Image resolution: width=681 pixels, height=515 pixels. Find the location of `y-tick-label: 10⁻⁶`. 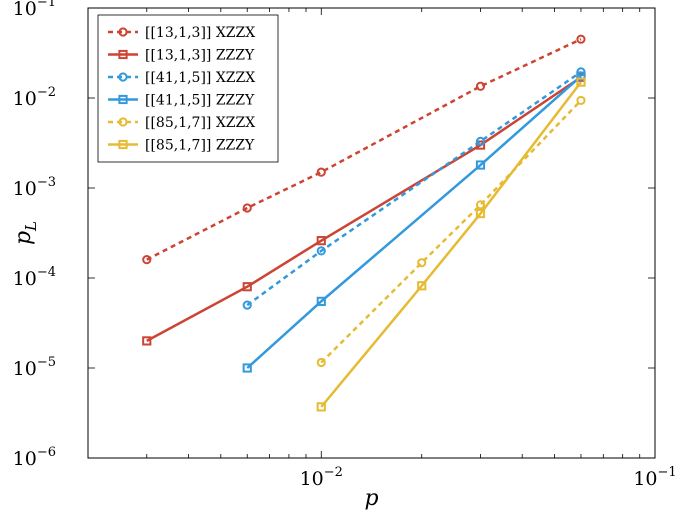

y-tick-label: 10⁻⁶ is located at coordinates (34, 457).